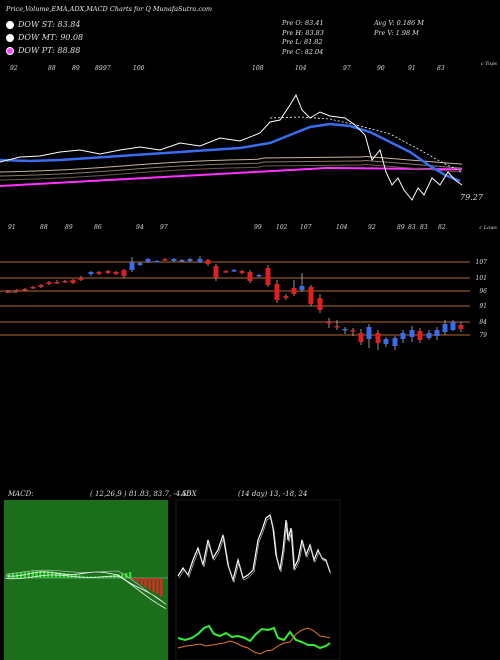 The height and width of the screenshot is (660, 500). What do you see at coordinates (441, 68) in the screenshot?
I see `top-tick-label: 83` at bounding box center [441, 68].